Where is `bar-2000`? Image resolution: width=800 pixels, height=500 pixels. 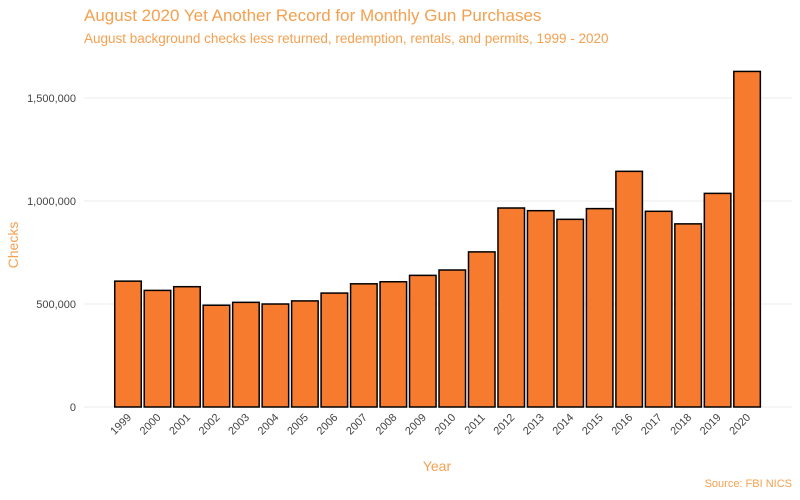 bar-2000 is located at coordinates (157, 348).